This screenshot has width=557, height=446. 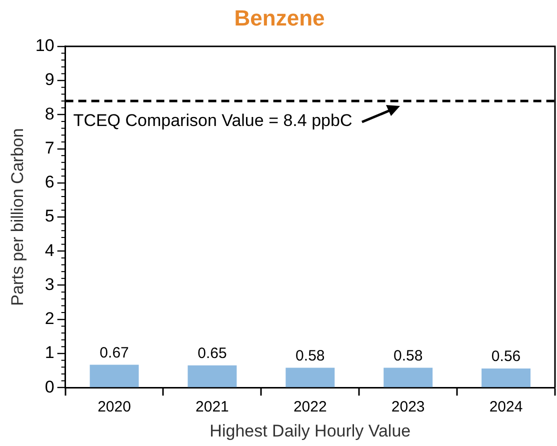 What do you see at coordinates (49, 80) in the screenshot?
I see `y-tick-label: 9` at bounding box center [49, 80].